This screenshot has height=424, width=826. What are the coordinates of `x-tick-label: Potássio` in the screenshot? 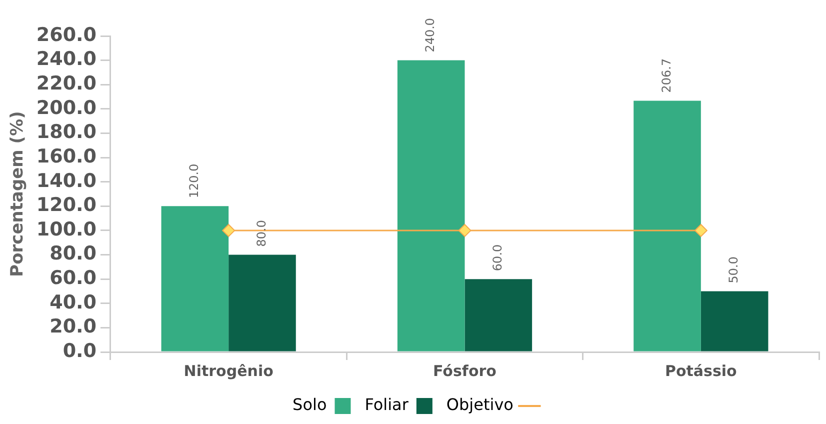 It's located at (700, 371).